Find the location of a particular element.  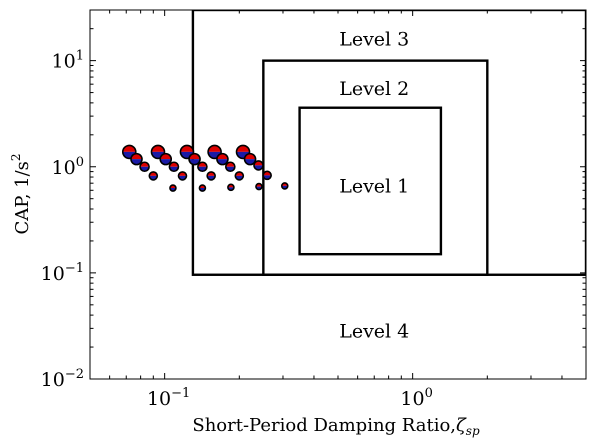

y-tick-label: 10⁻² is located at coordinates (62, 379).